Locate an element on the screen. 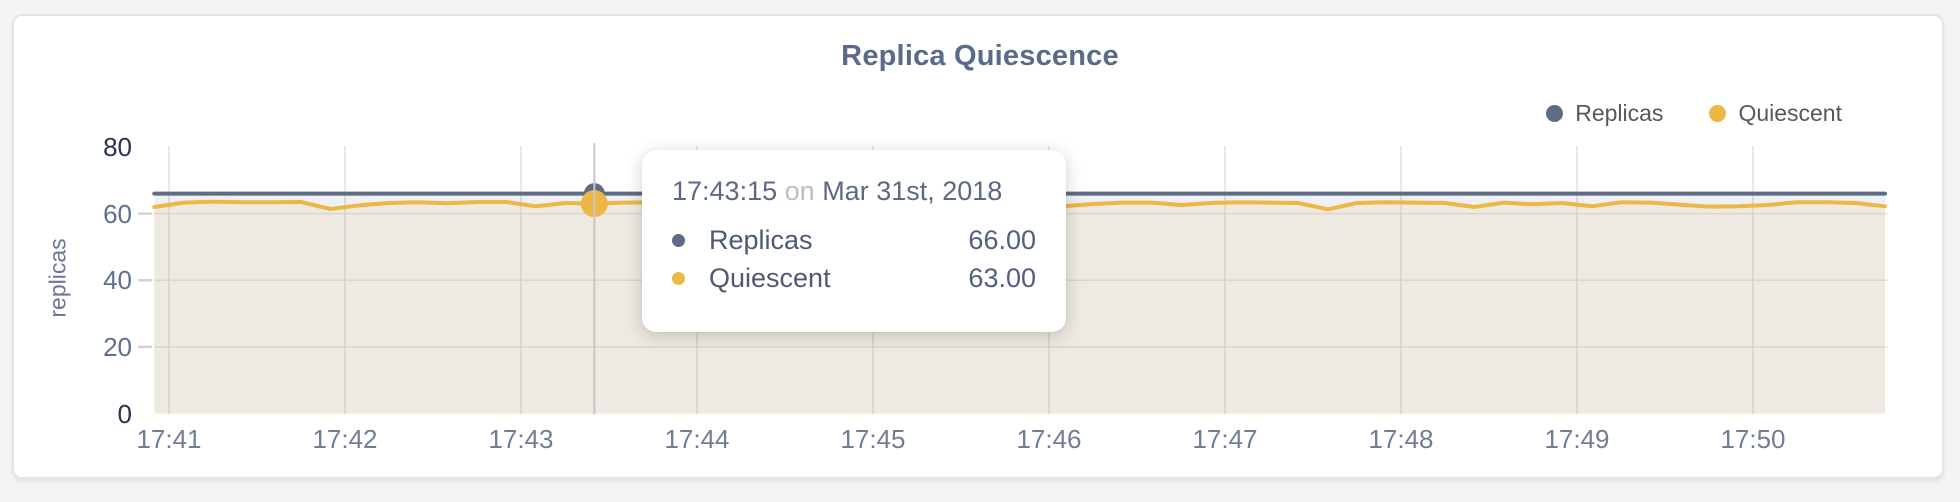 The height and width of the screenshot is (502, 1960). y-axis-tick-label: 0 is located at coordinates (124, 413).